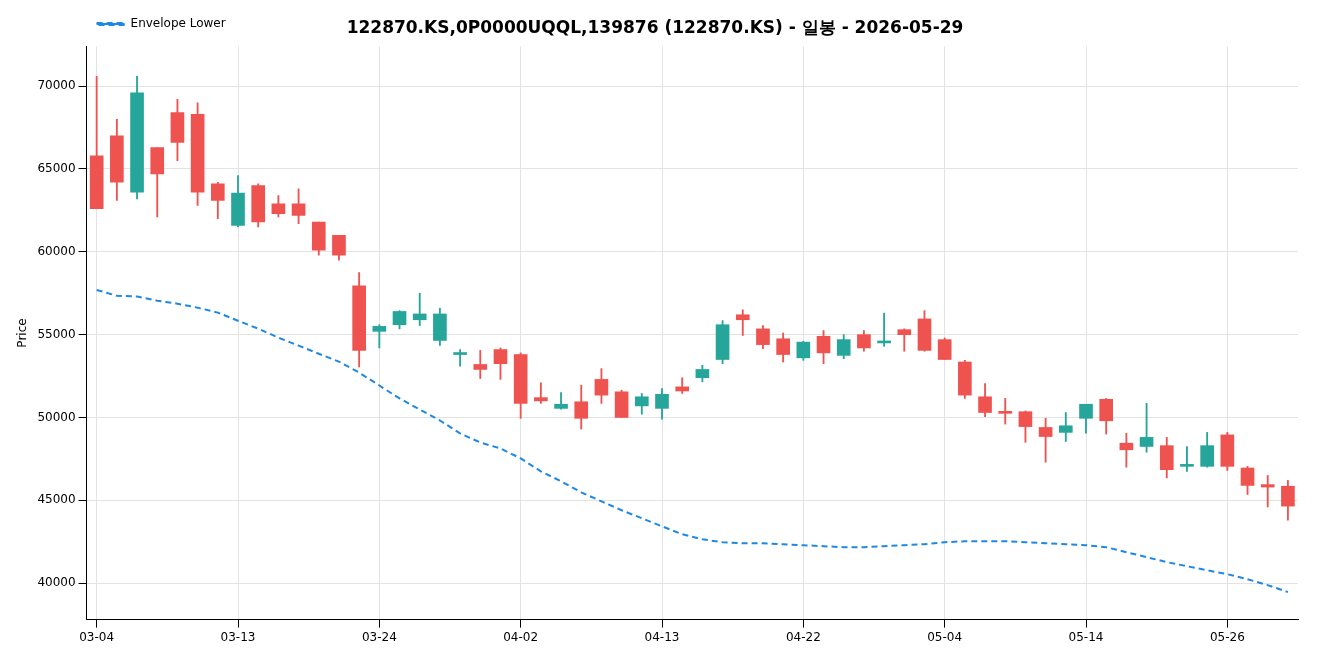 This screenshot has height=660, width=1320. What do you see at coordinates (56, 499) in the screenshot?
I see `y-tick-label: 45000` at bounding box center [56, 499].